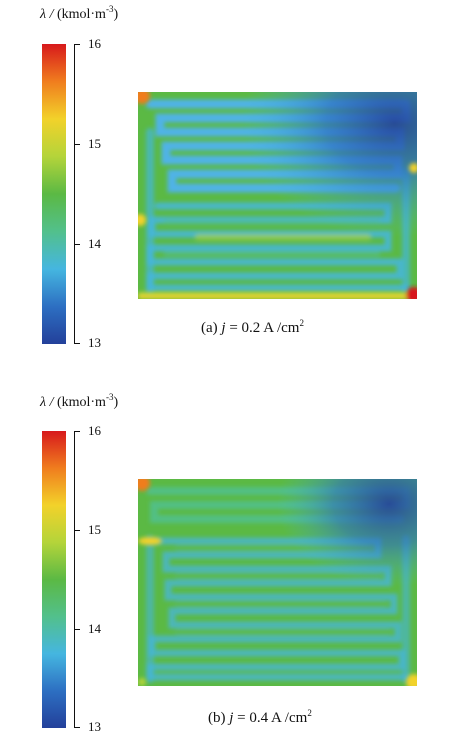 The height and width of the screenshot is (755, 452). Describe the element at coordinates (219, 718) in the screenshot. I see `caption-prefix: (b)` at that location.